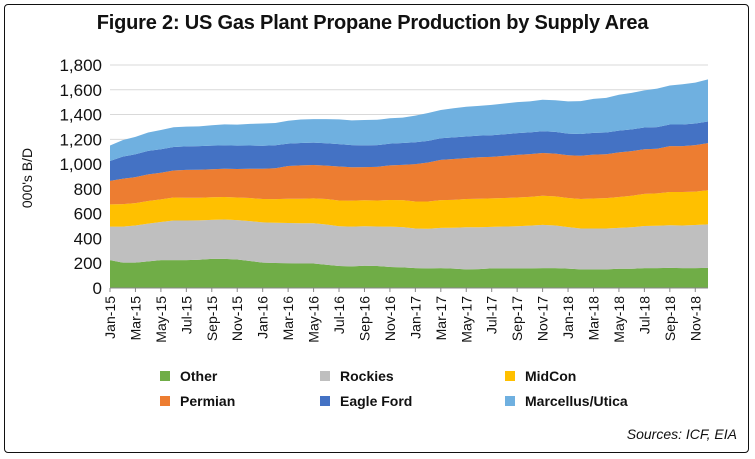  What do you see at coordinates (314, 319) in the screenshot?
I see `x-tick-label: May-16` at bounding box center [314, 319].